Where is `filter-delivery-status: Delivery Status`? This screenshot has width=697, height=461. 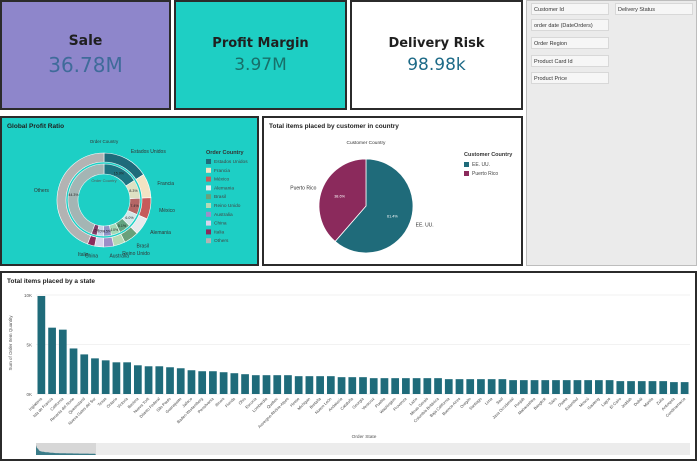
filter-delivery-status: Delivery Status is located at coordinates (654, 9).